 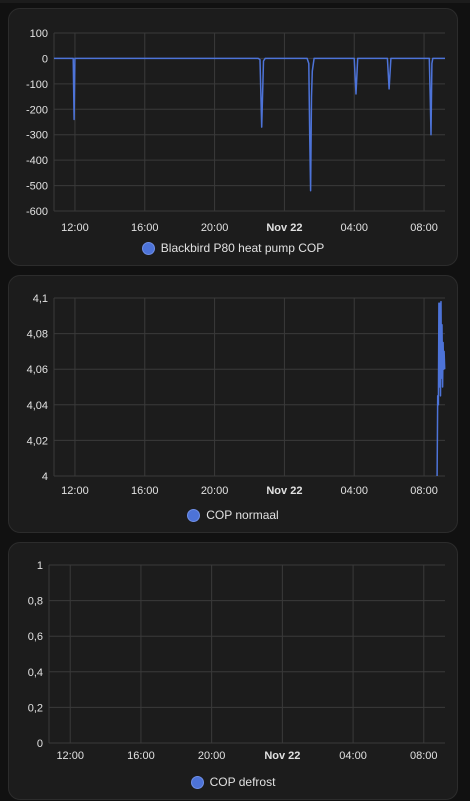 What do you see at coordinates (40, 566) in the screenshot?
I see `y-tick-label: 1` at bounding box center [40, 566].